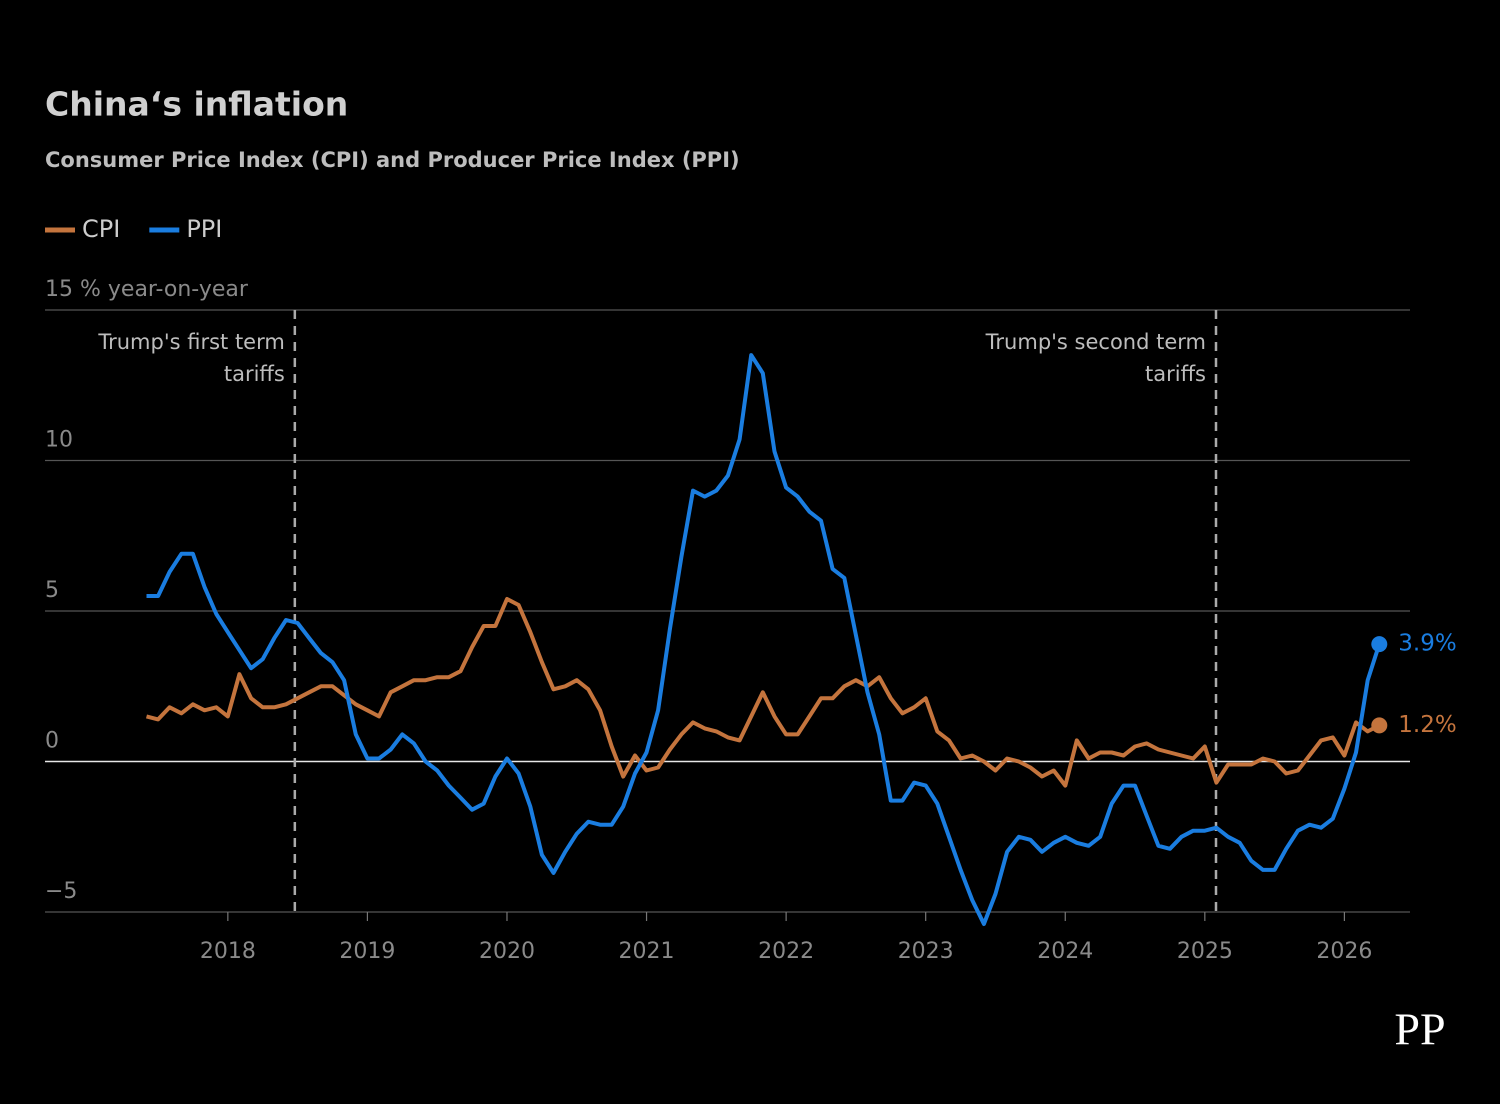  I want to click on series-line, so click(763, 692).